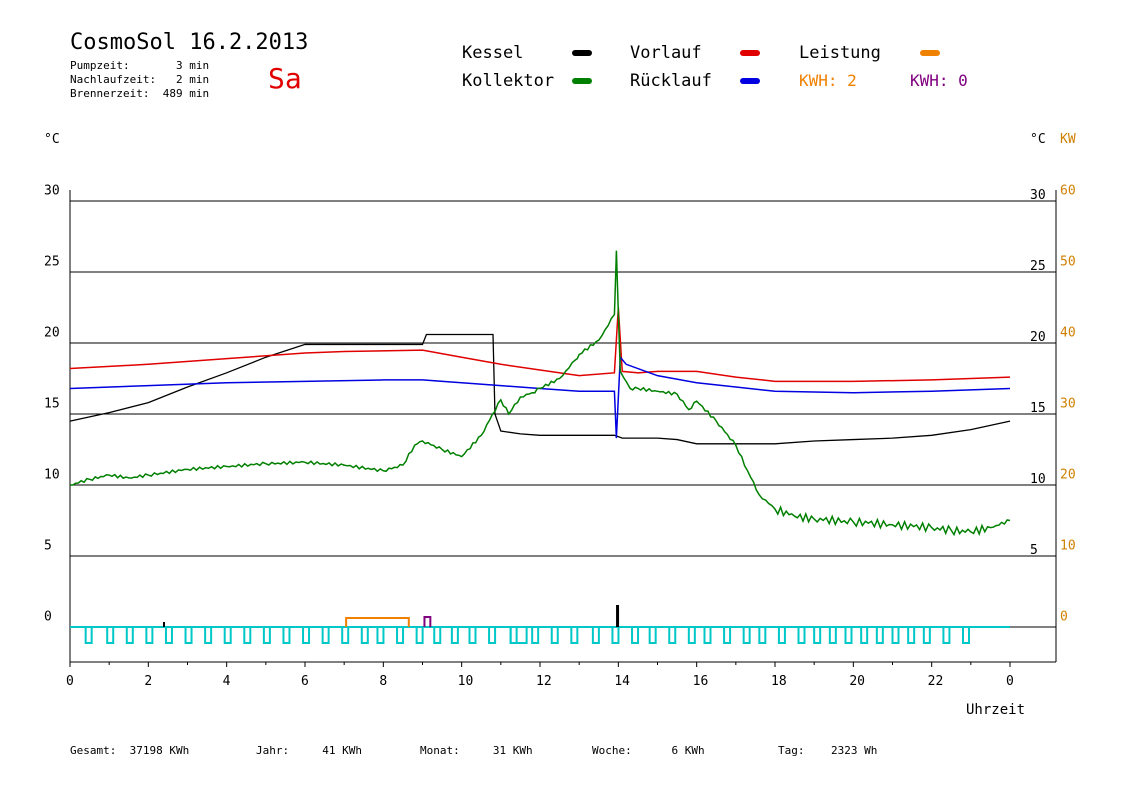 Image resolution: width=1148 pixels, height=812 pixels. Describe the element at coordinates (622, 681) in the screenshot. I see `x-tick-7: 14` at that location.